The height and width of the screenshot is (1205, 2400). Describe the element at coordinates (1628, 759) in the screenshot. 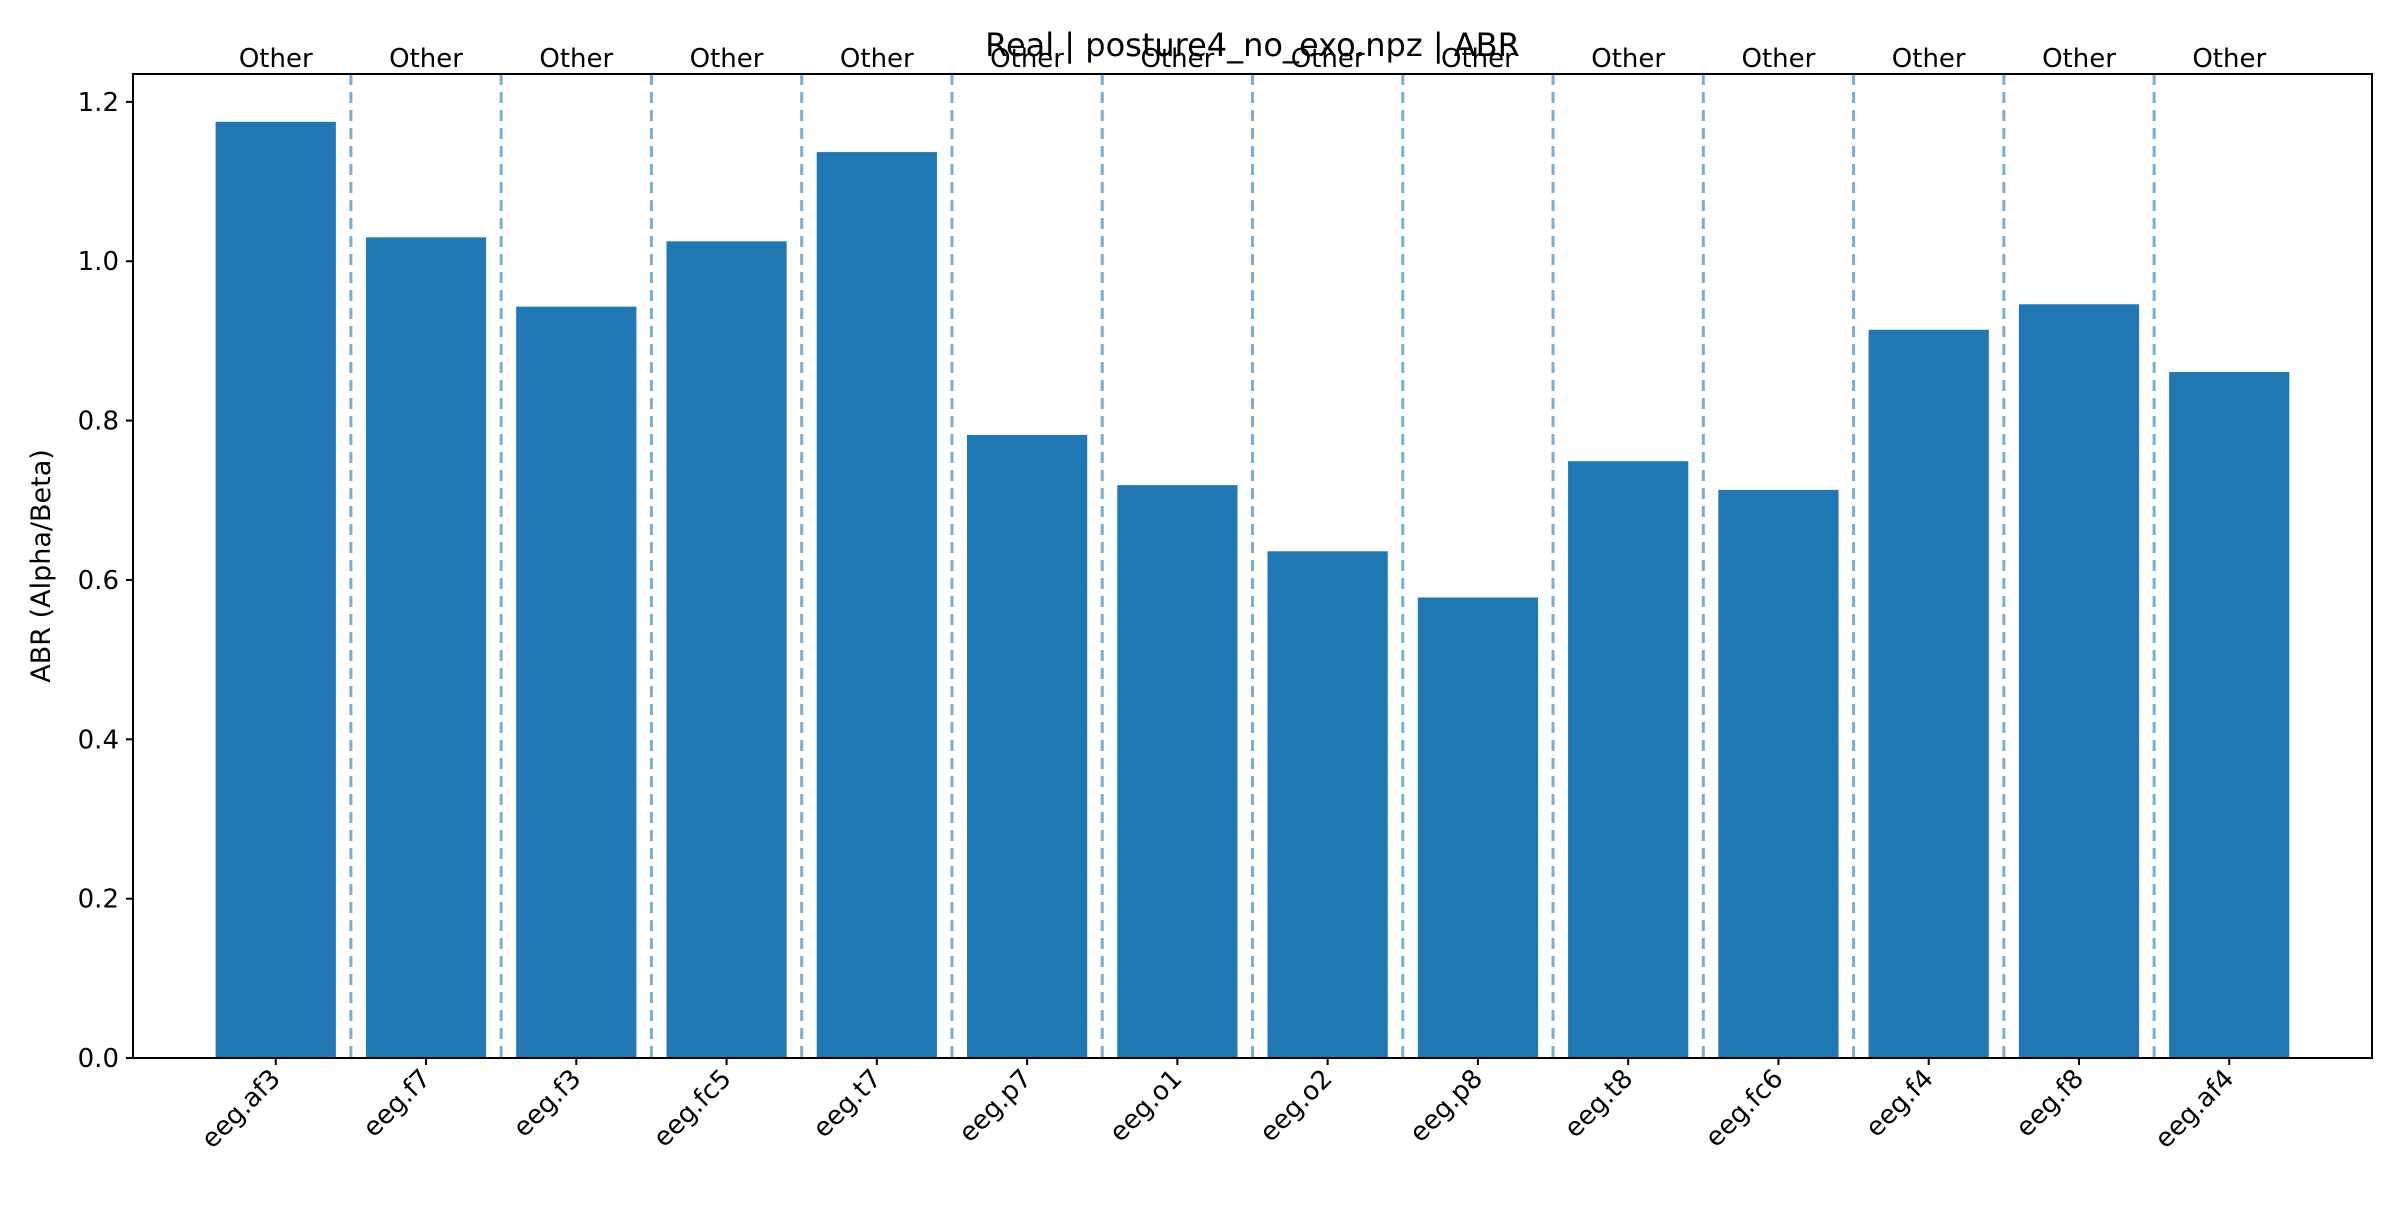

I see `bar-eeg-t8` at that location.